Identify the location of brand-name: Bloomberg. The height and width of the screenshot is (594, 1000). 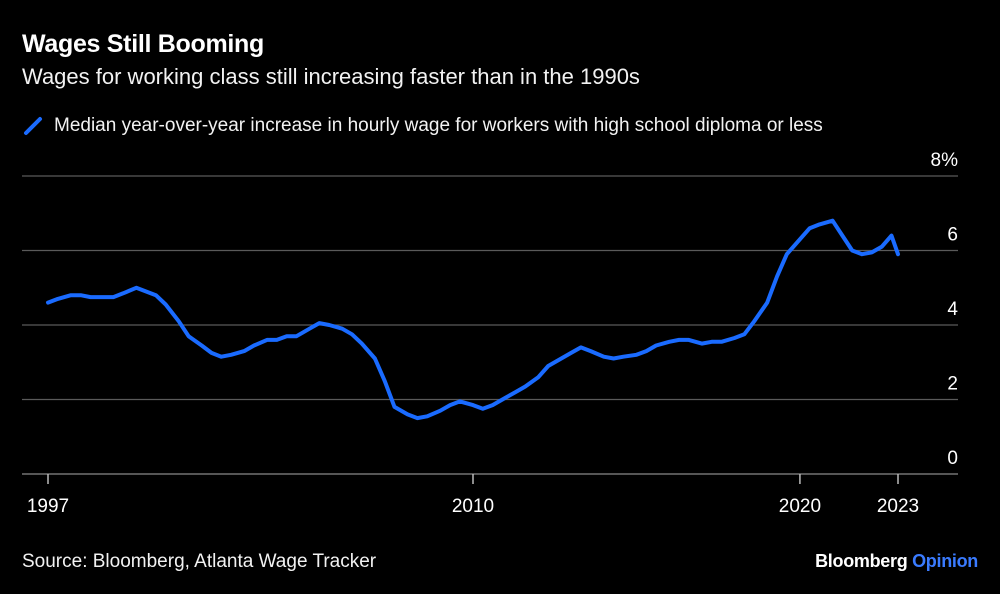
(861, 561).